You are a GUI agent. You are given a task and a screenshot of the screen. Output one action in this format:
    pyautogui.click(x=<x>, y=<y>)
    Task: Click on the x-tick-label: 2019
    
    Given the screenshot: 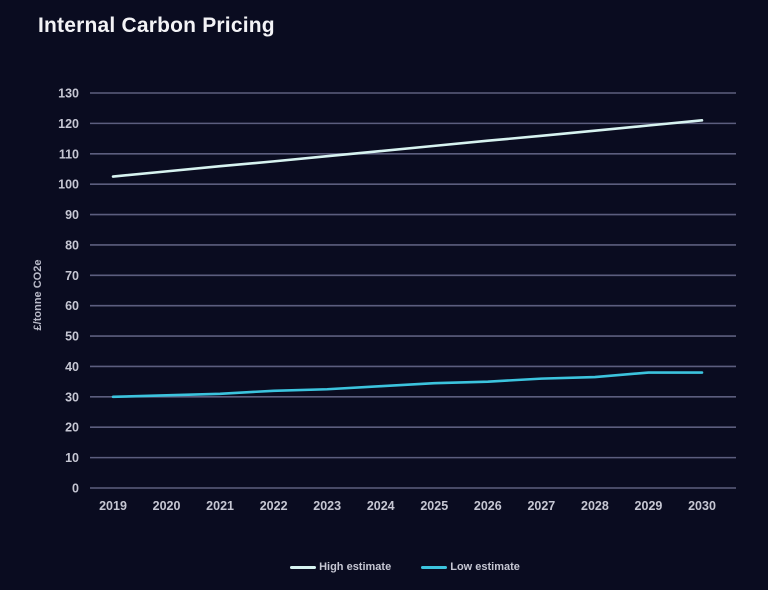 What is the action you would take?
    pyautogui.click(x=113, y=506)
    